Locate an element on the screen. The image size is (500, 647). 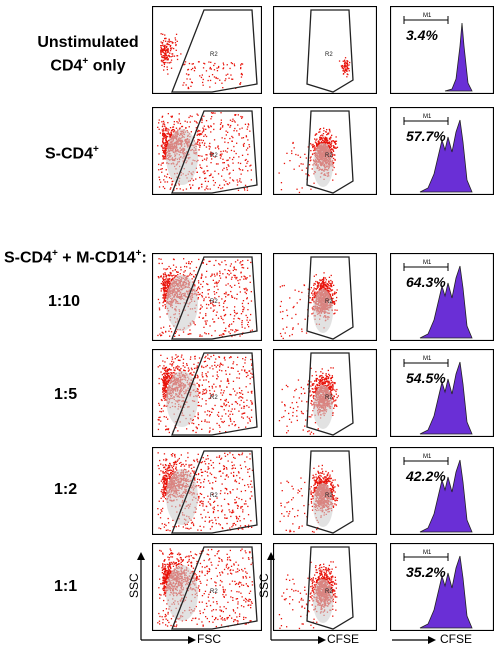
label-unstimulated: Unstimulated CD4+ only is located at coordinates (88, 54).